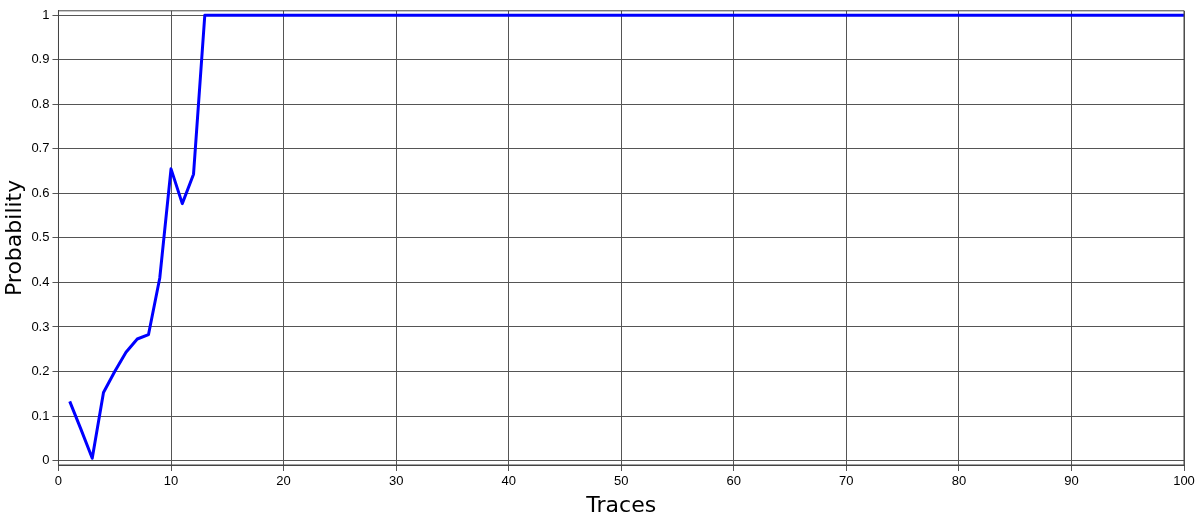 This screenshot has width=1198, height=519. What do you see at coordinates (283, 481) in the screenshot?
I see `x-tick-label: 20` at bounding box center [283, 481].